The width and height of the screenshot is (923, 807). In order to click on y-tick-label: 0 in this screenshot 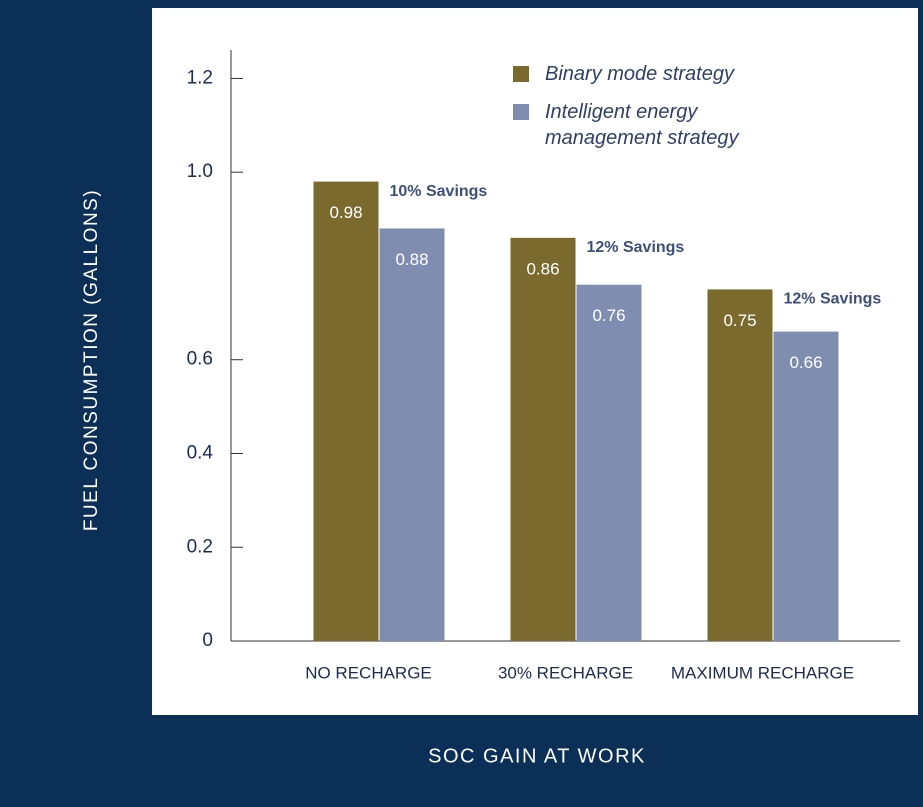, I will do `click(207, 640)`.